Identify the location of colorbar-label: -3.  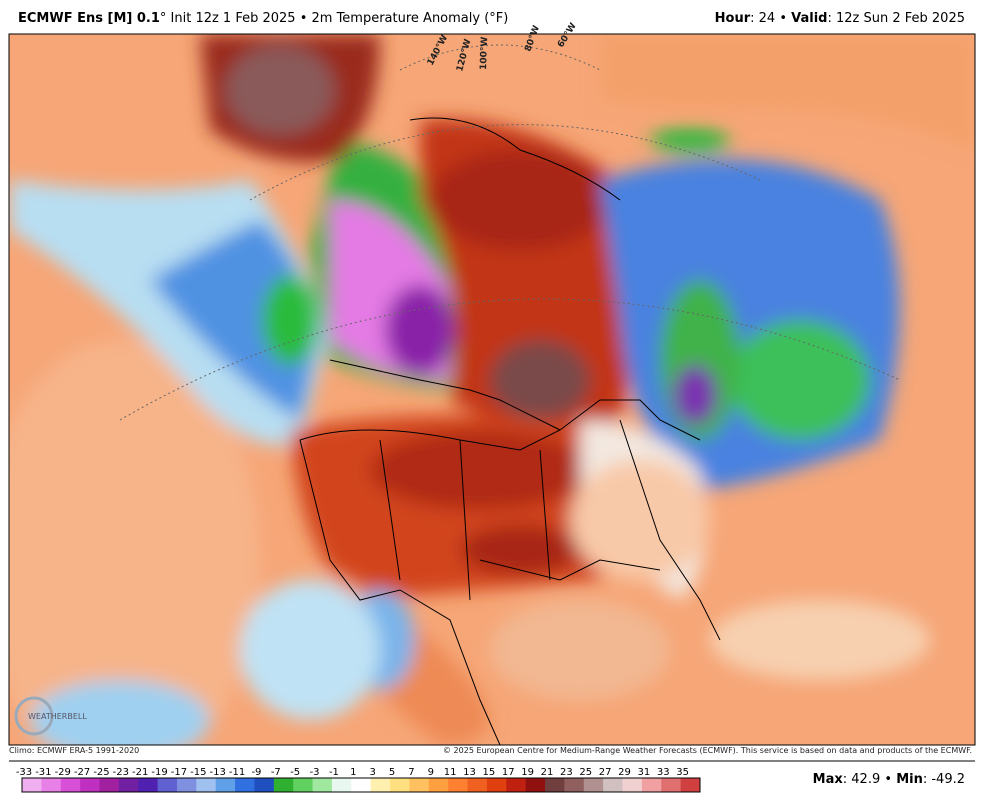
(315, 772).